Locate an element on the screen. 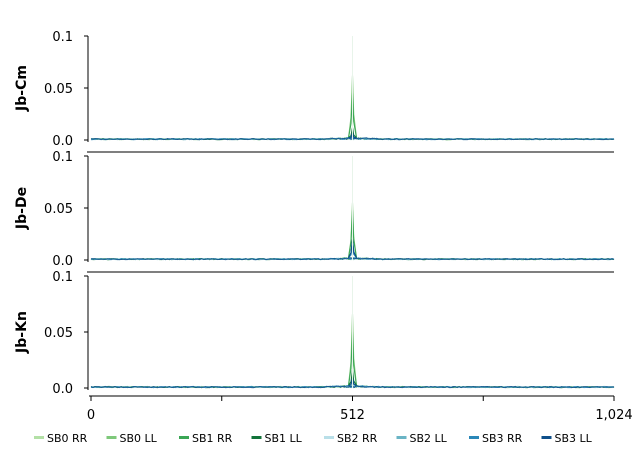 The image size is (632, 462). x-tick-label: 512 is located at coordinates (352, 415).